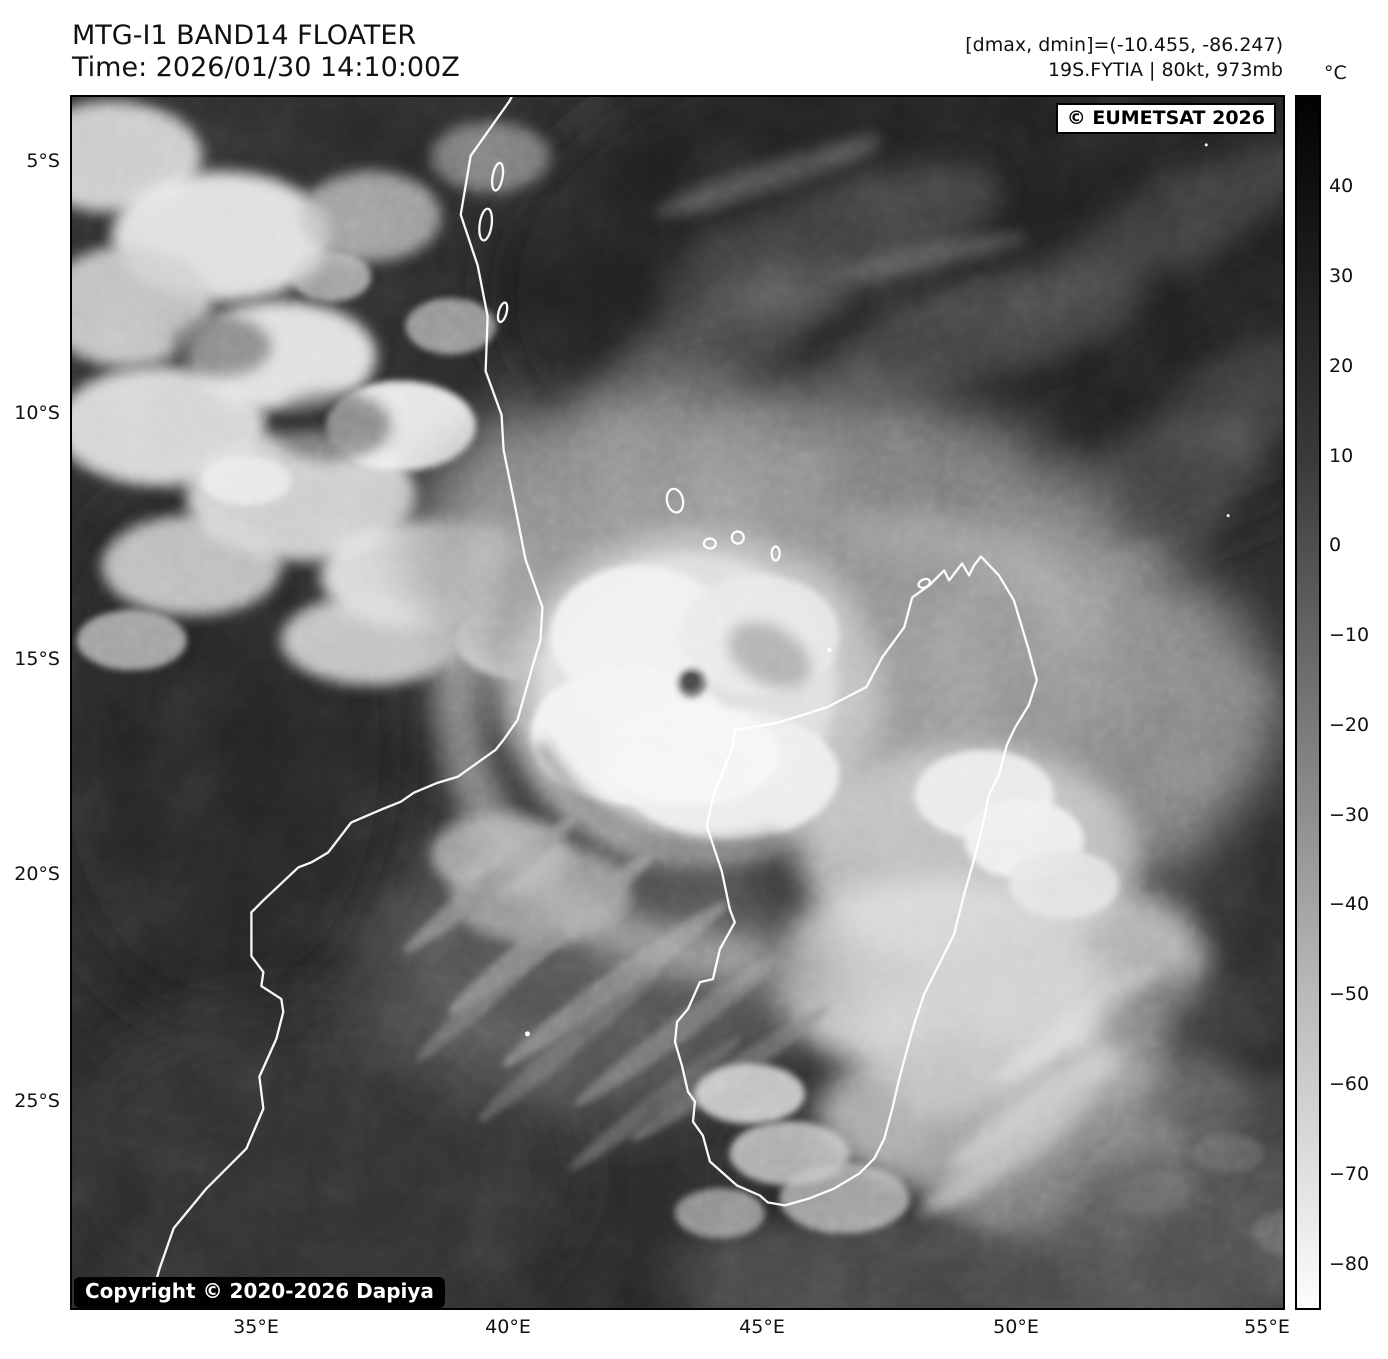 The width and height of the screenshot is (1388, 1359). Describe the element at coordinates (256, 1327) in the screenshot. I see `lon-tick-35e: 35°E` at that location.